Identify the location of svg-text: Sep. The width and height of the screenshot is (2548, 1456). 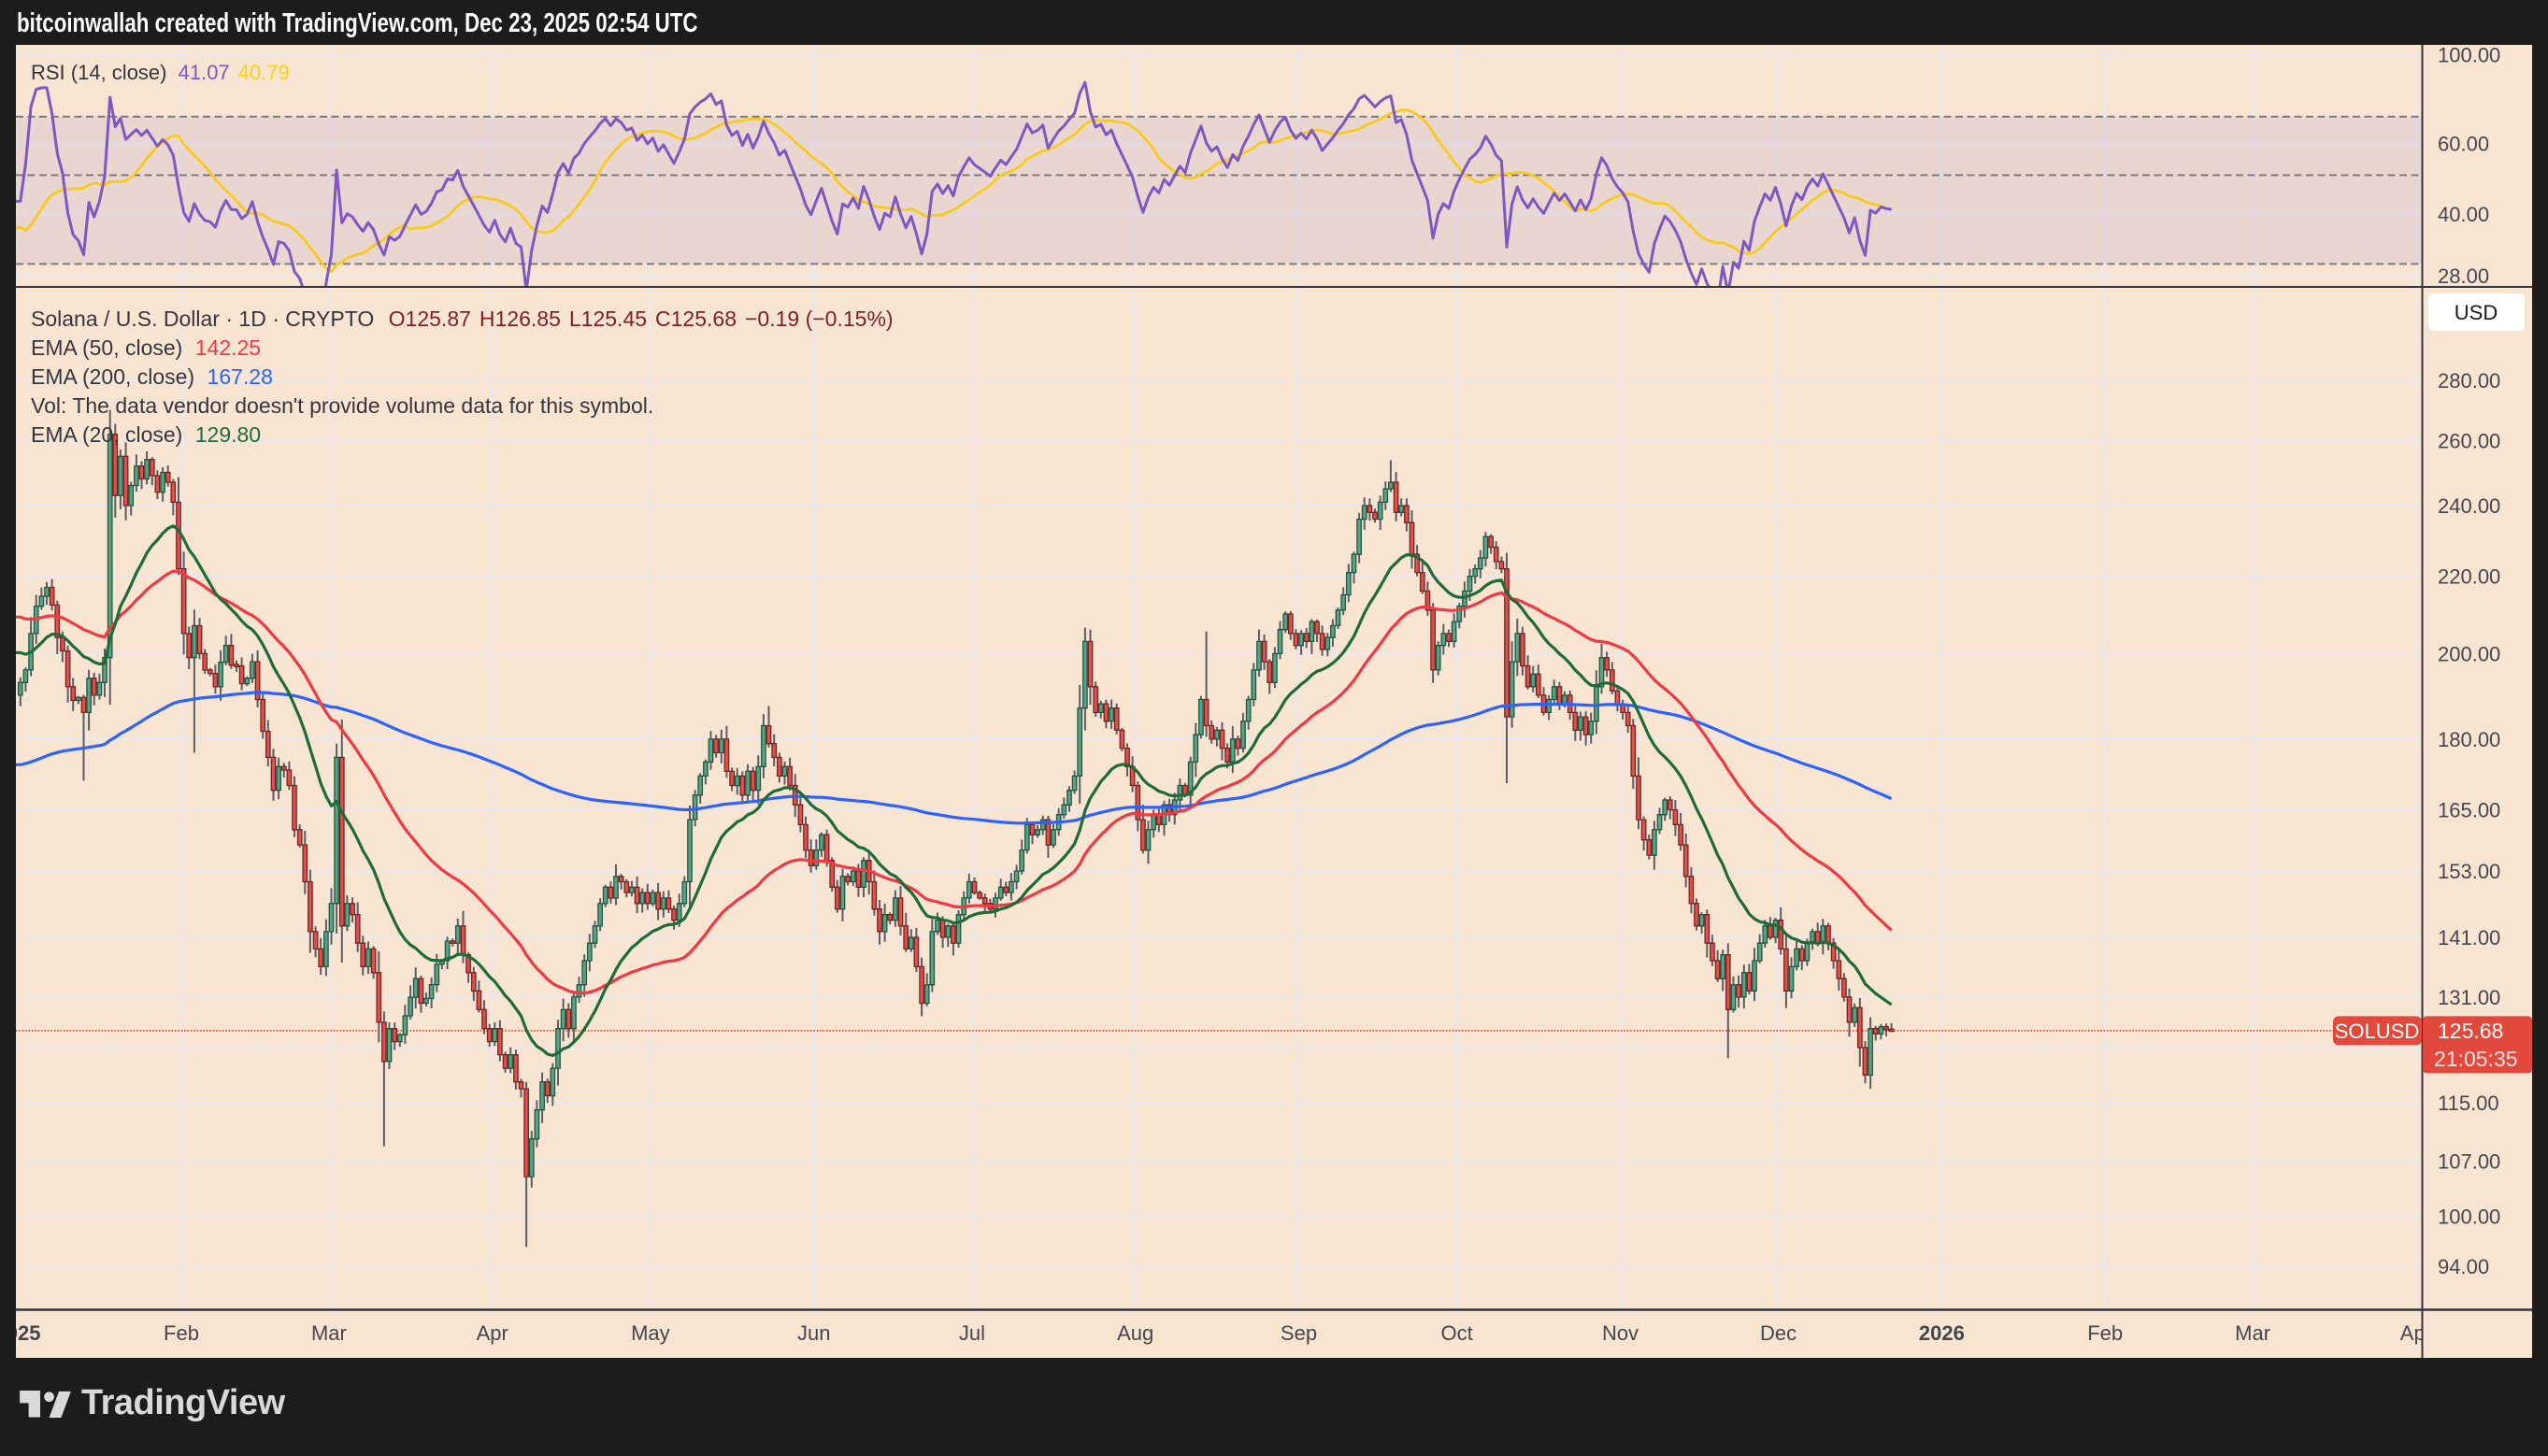
(1299, 1333).